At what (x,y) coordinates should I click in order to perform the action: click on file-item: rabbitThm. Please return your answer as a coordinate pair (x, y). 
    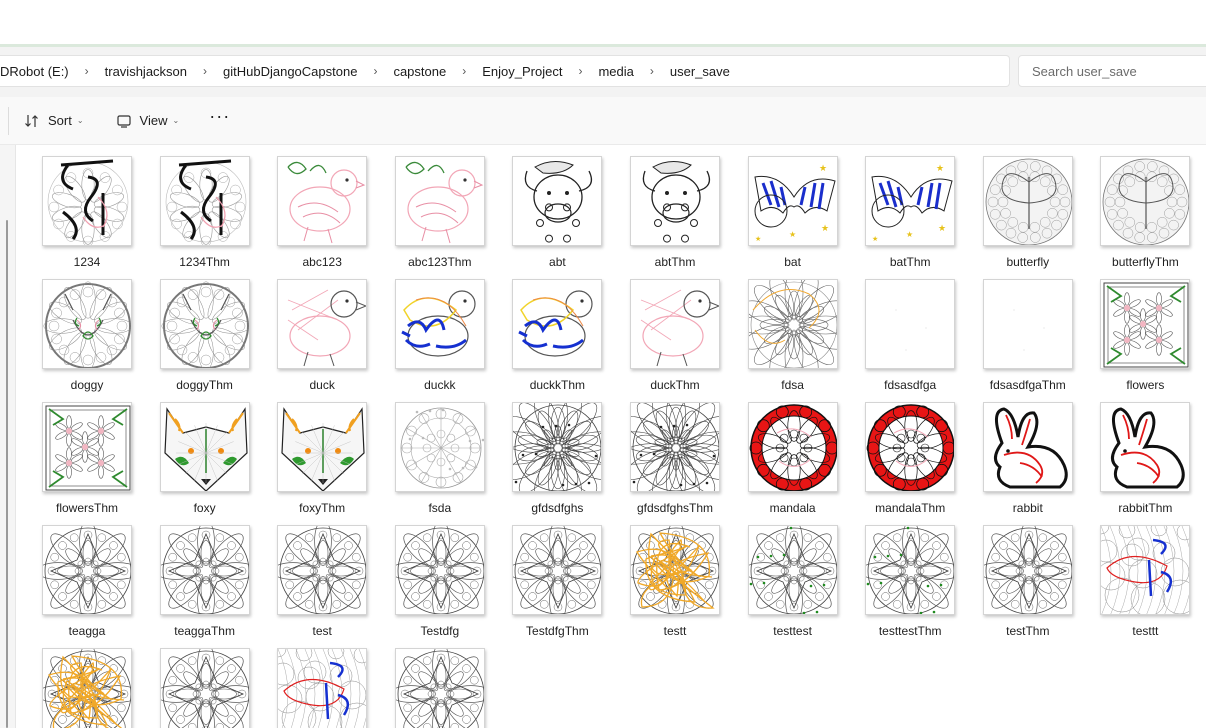
    Looking at the image, I should click on (1140, 453).